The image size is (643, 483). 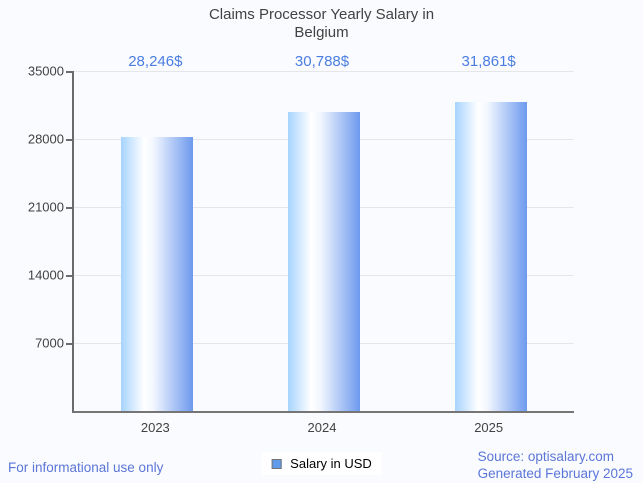 I want to click on y-axis-tick-label: 35000, so click(x=45, y=71).